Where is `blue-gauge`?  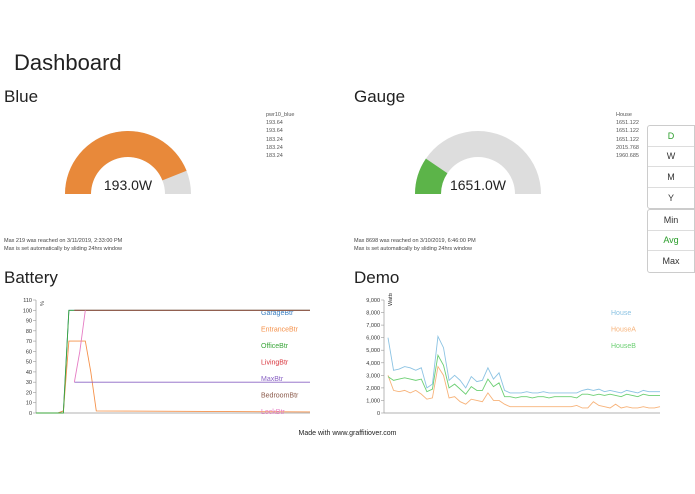 blue-gauge is located at coordinates (128, 162).